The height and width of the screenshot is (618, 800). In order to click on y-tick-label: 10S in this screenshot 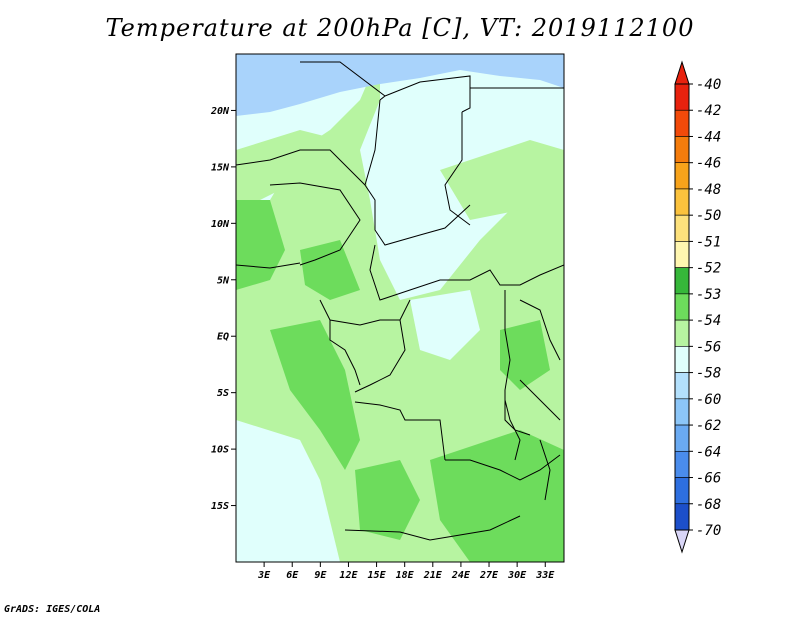, I will do `click(220, 450)`.